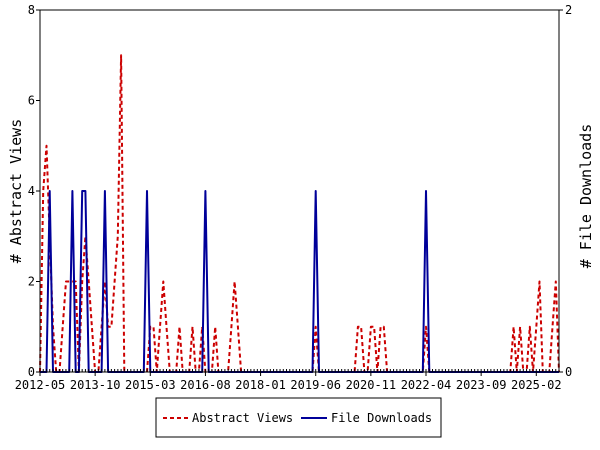  What do you see at coordinates (31, 282) in the screenshot?
I see `y-tick-label: 2` at bounding box center [31, 282].